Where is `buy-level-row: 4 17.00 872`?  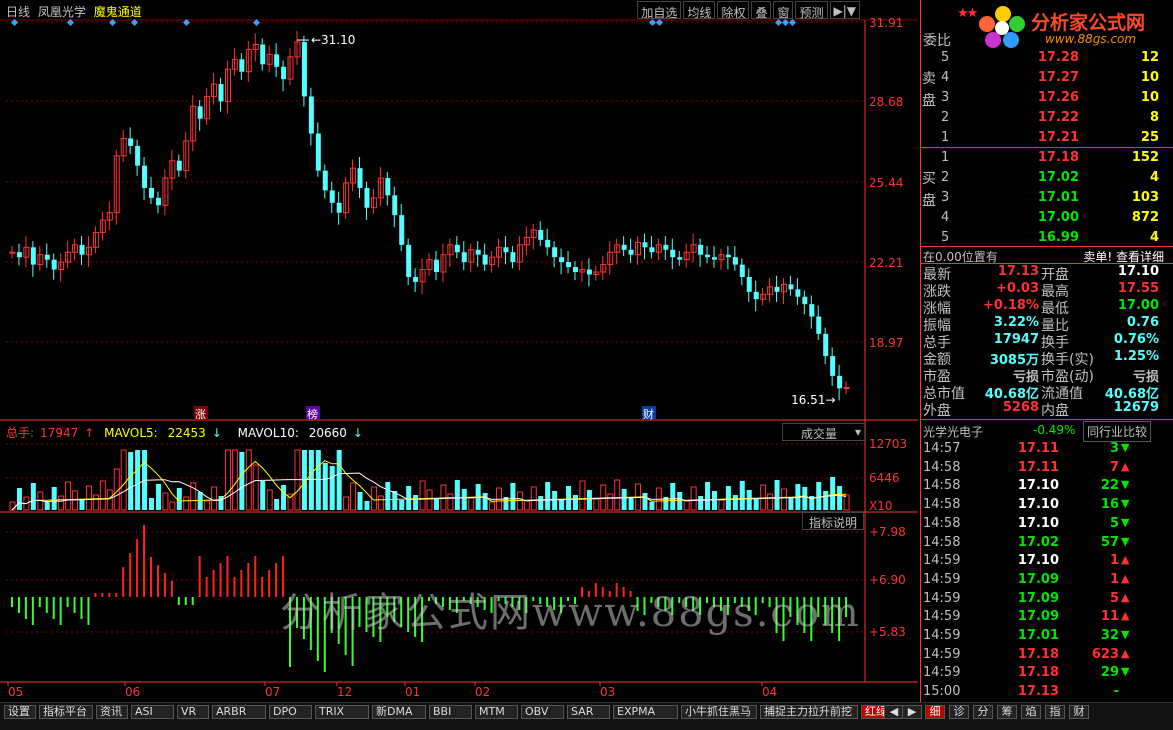
buy-level-row: 4 17.00 872 is located at coordinates (1049, 218).